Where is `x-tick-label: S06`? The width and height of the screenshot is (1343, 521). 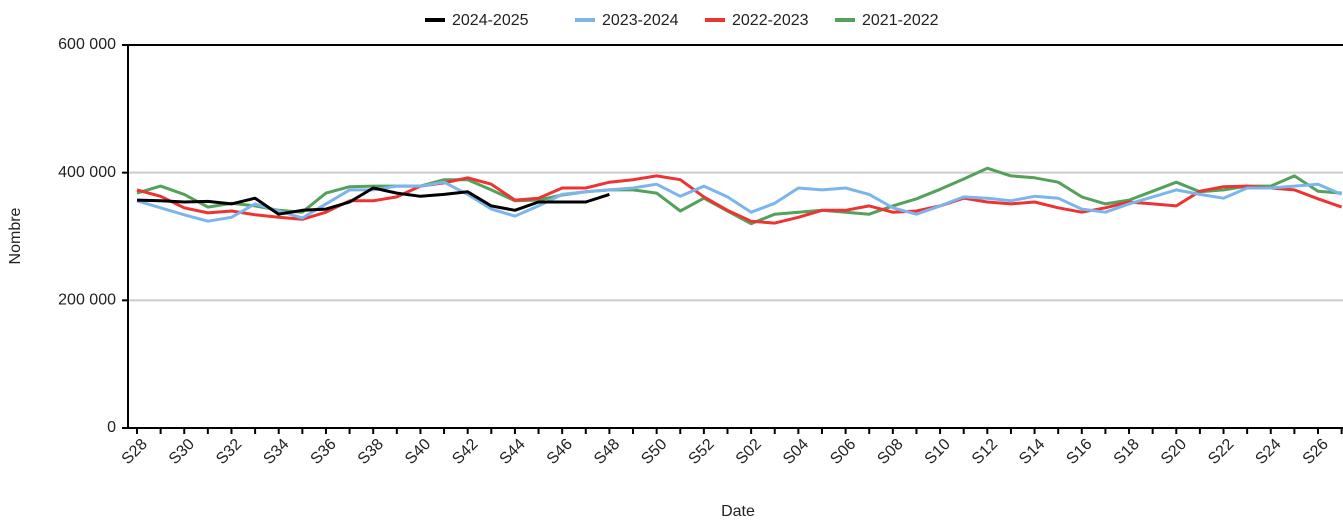 x-tick-label: S06 is located at coordinates (843, 452).